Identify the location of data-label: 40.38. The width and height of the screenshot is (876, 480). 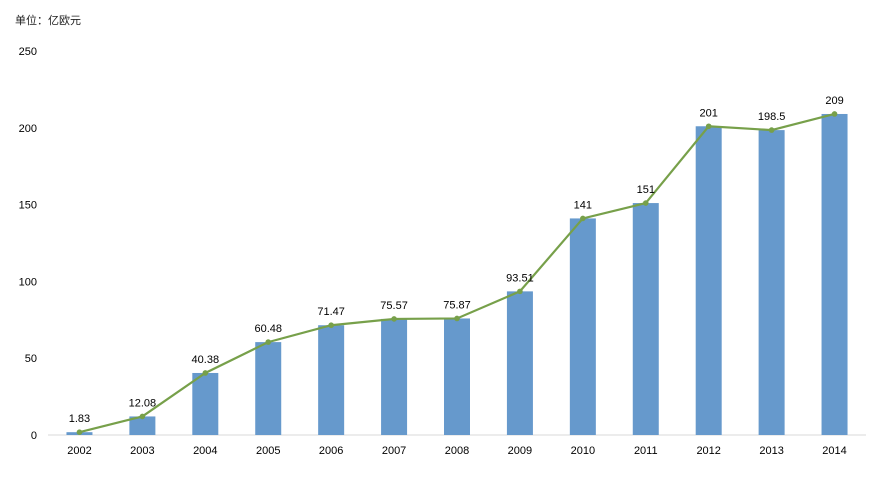
(206, 360).